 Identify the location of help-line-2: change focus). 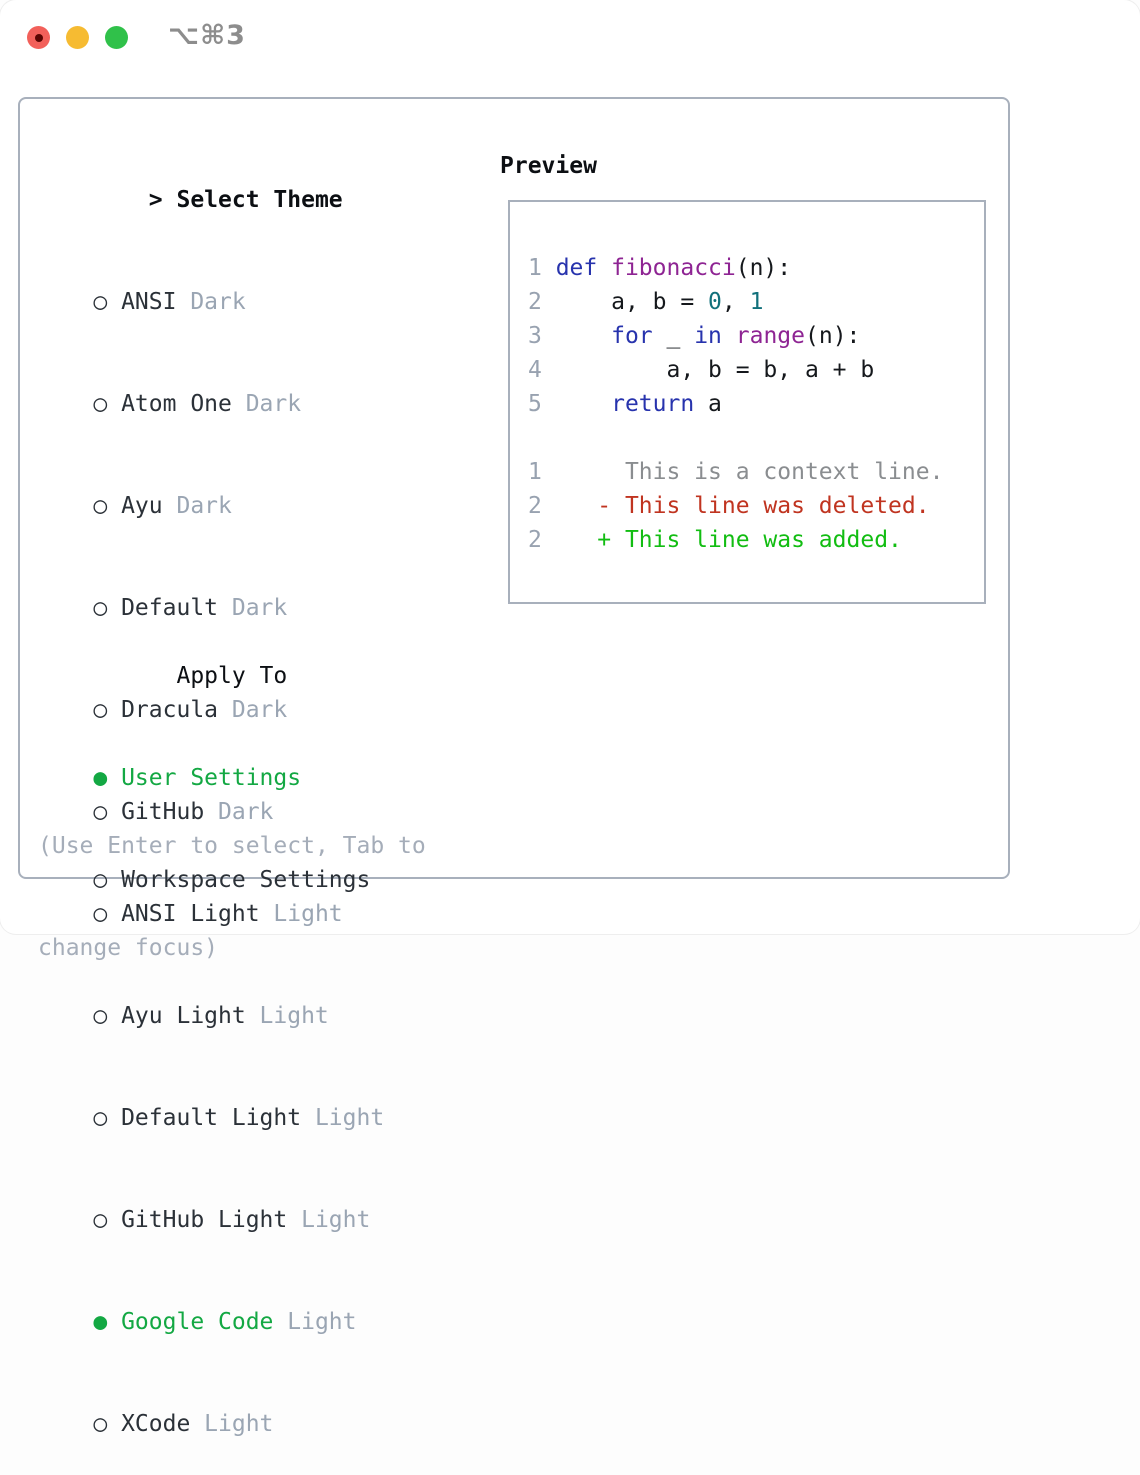
(128, 948).